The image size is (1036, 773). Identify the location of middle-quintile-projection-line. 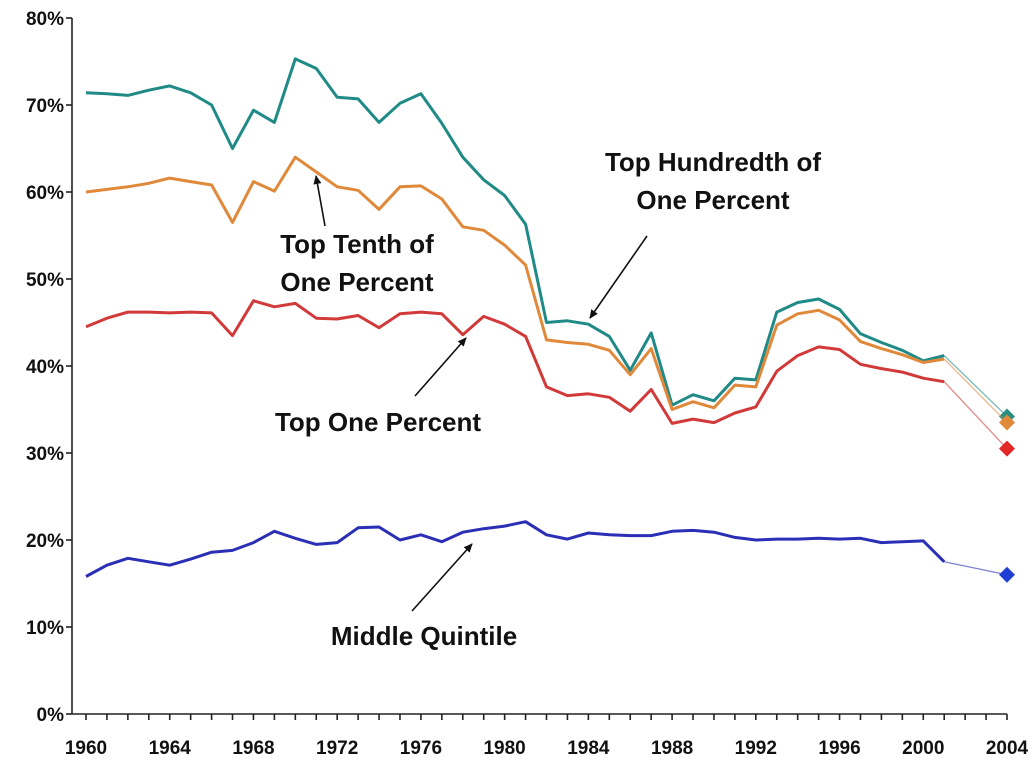
(976, 568).